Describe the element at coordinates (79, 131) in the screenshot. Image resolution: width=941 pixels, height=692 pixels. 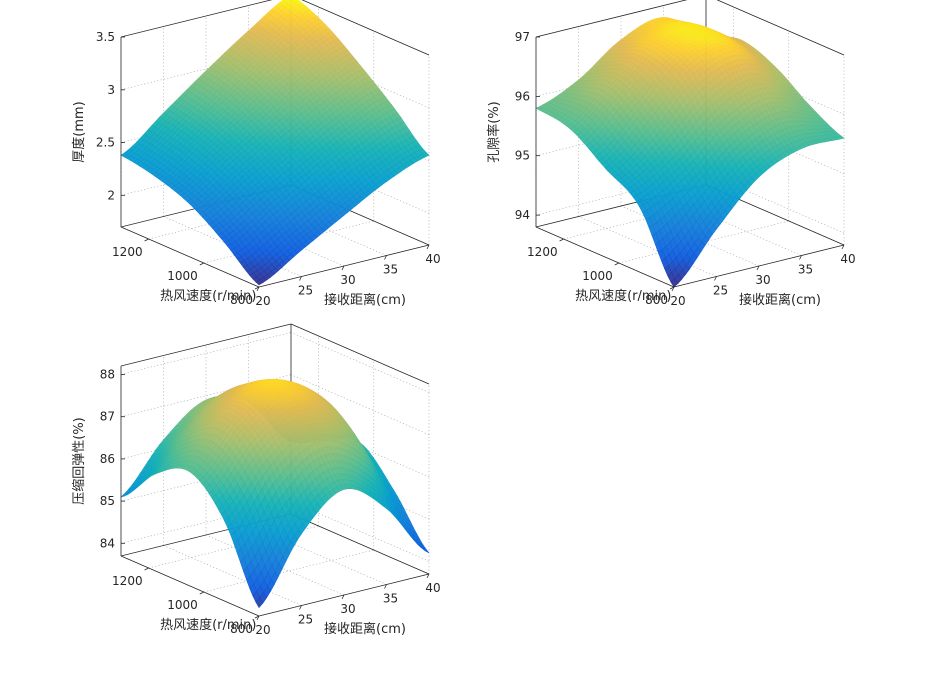
I see `z-axis-label: 厚度(mm)` at that location.